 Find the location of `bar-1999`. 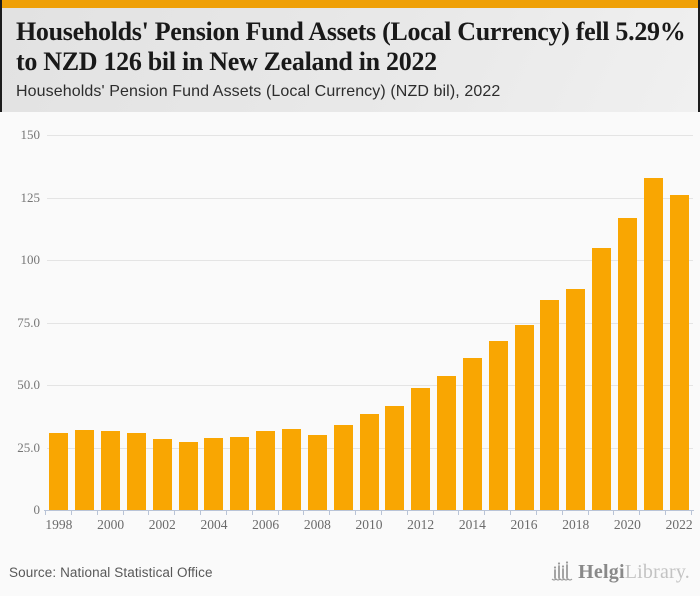

bar-1999 is located at coordinates (85, 469).